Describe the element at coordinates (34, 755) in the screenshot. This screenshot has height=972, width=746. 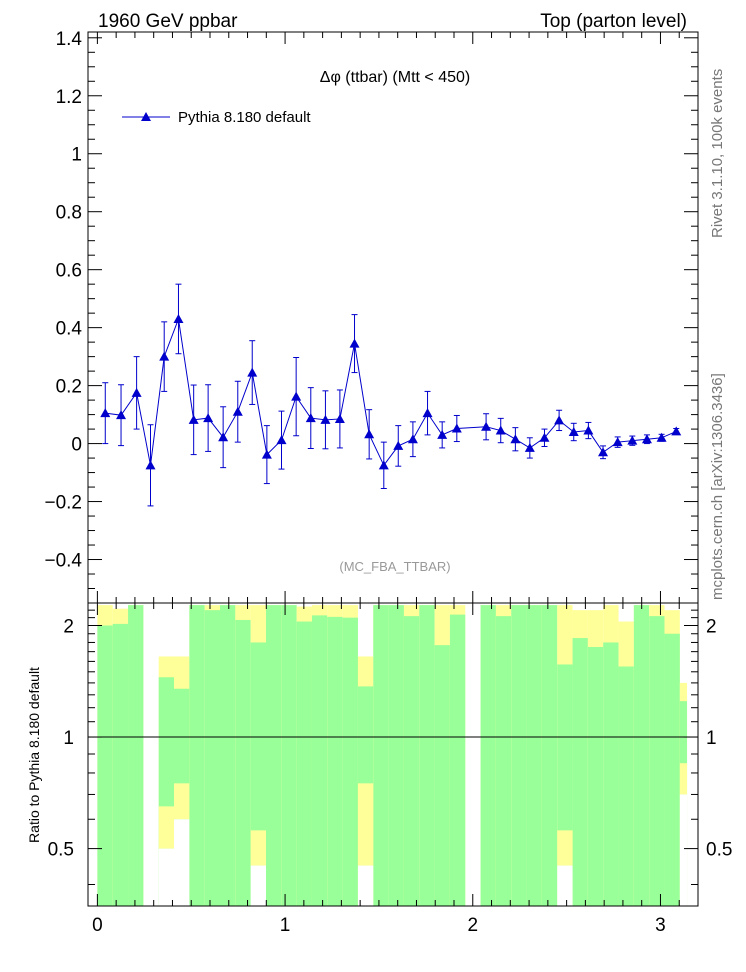
I see `ratio-ylabel: Ratio to Pythia 8.180 default` at that location.